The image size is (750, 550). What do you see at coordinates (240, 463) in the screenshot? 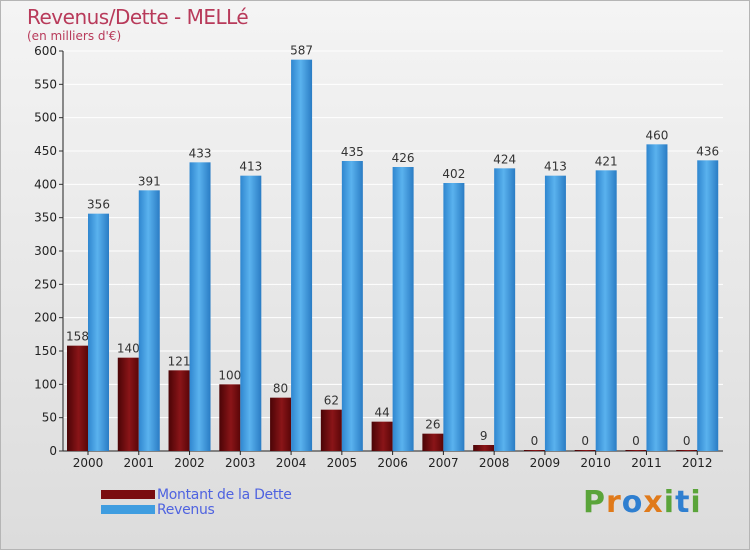
I see `x-tick-label: 2003` at bounding box center [240, 463].